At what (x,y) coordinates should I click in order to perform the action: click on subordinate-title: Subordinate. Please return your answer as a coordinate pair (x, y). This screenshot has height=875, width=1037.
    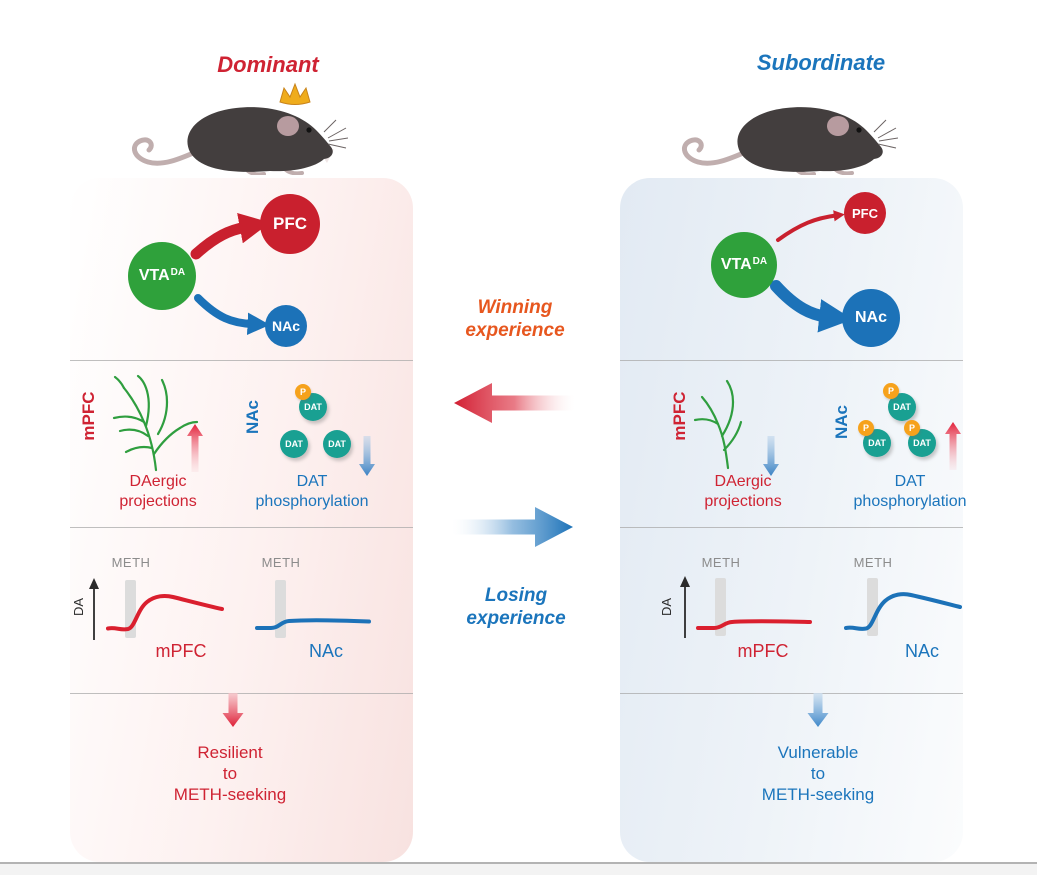
    Looking at the image, I should click on (821, 62).